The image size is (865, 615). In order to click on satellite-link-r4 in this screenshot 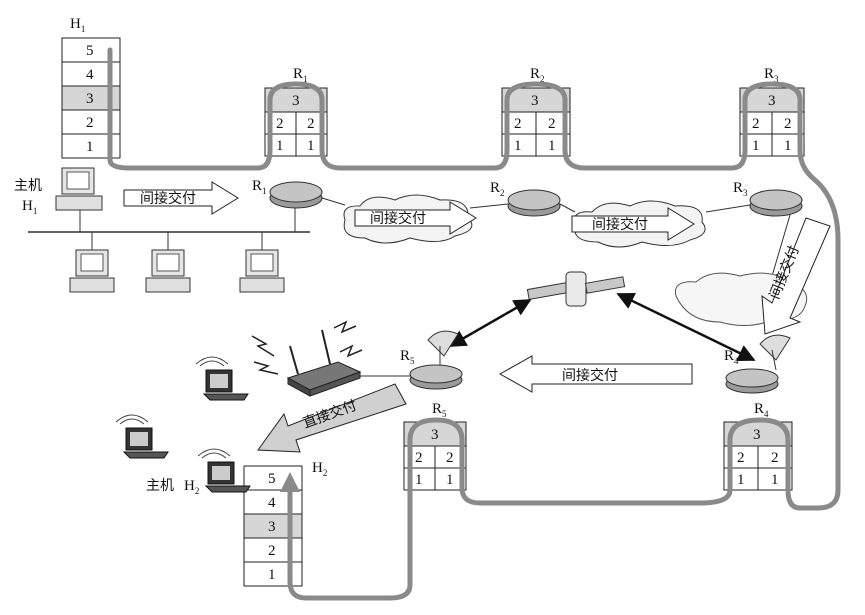, I will do `click(686, 327)`.